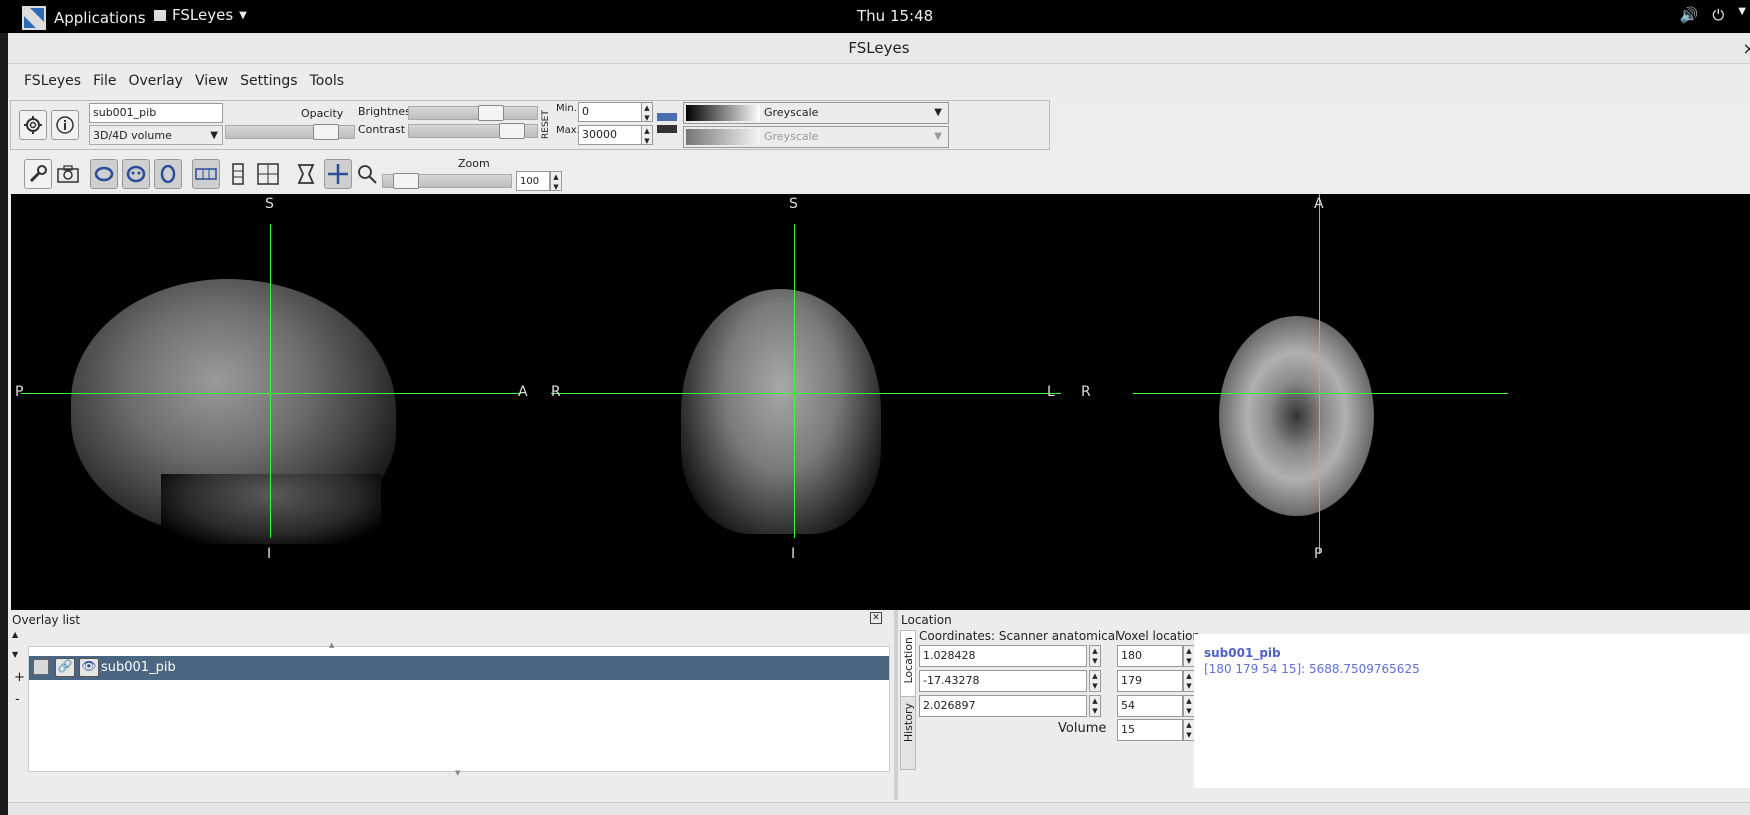 The width and height of the screenshot is (1750, 815). I want to click on overlay-item-name: sub001_pib, so click(138, 667).